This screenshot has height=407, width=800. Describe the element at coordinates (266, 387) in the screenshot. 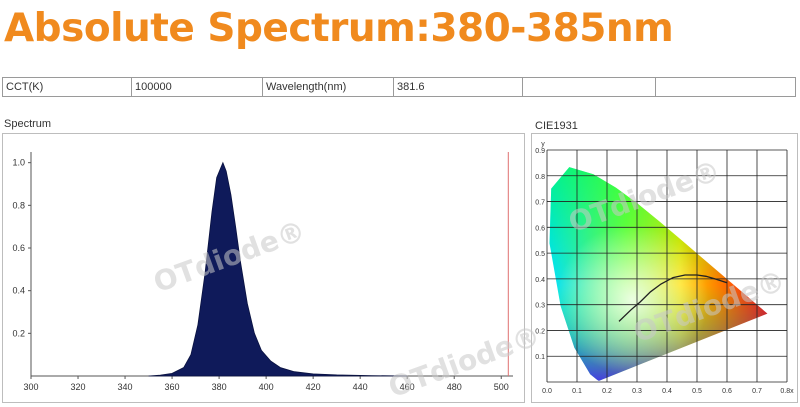

I see `x-tick-label: 400` at that location.